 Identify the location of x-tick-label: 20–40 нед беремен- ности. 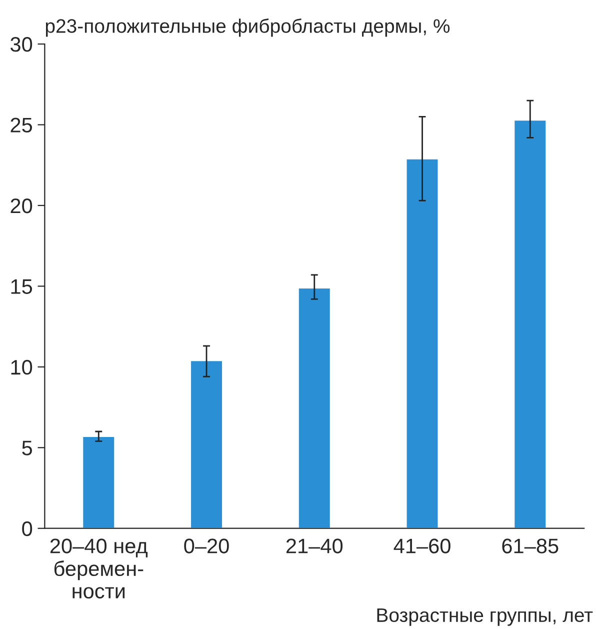
(99, 568).